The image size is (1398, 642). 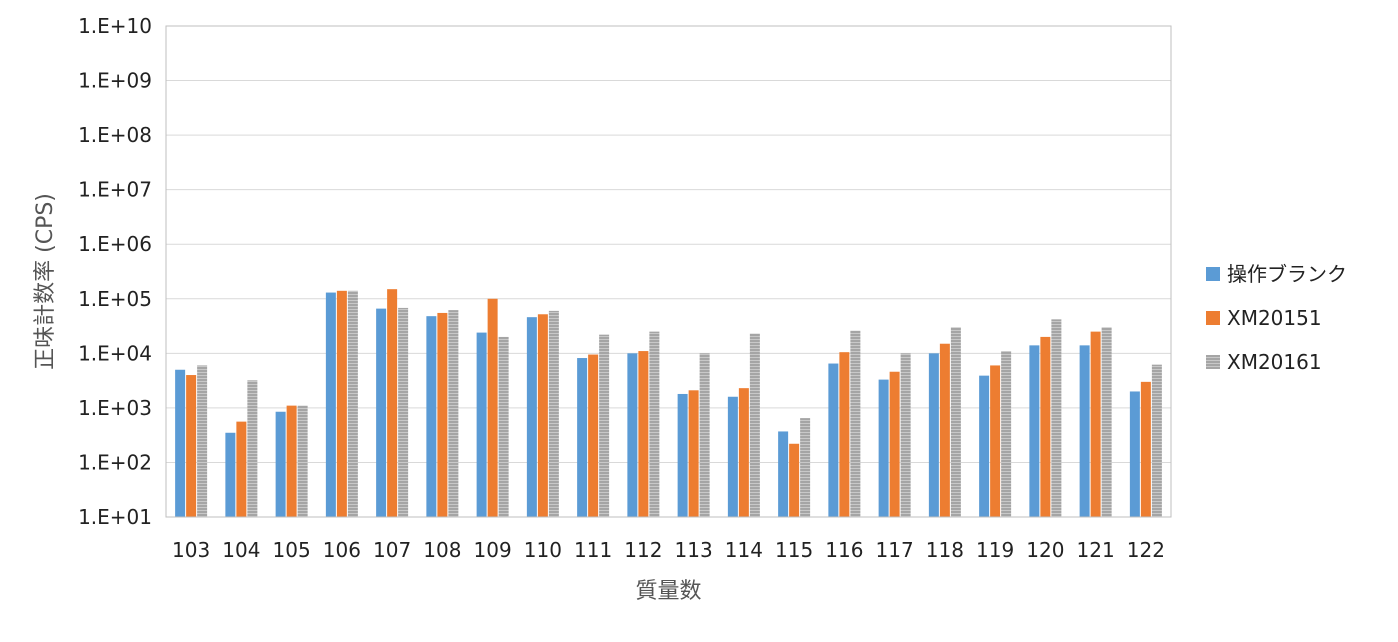 What do you see at coordinates (115, 81) in the screenshot?
I see `y-tick-label: 1.E+09` at bounding box center [115, 81].